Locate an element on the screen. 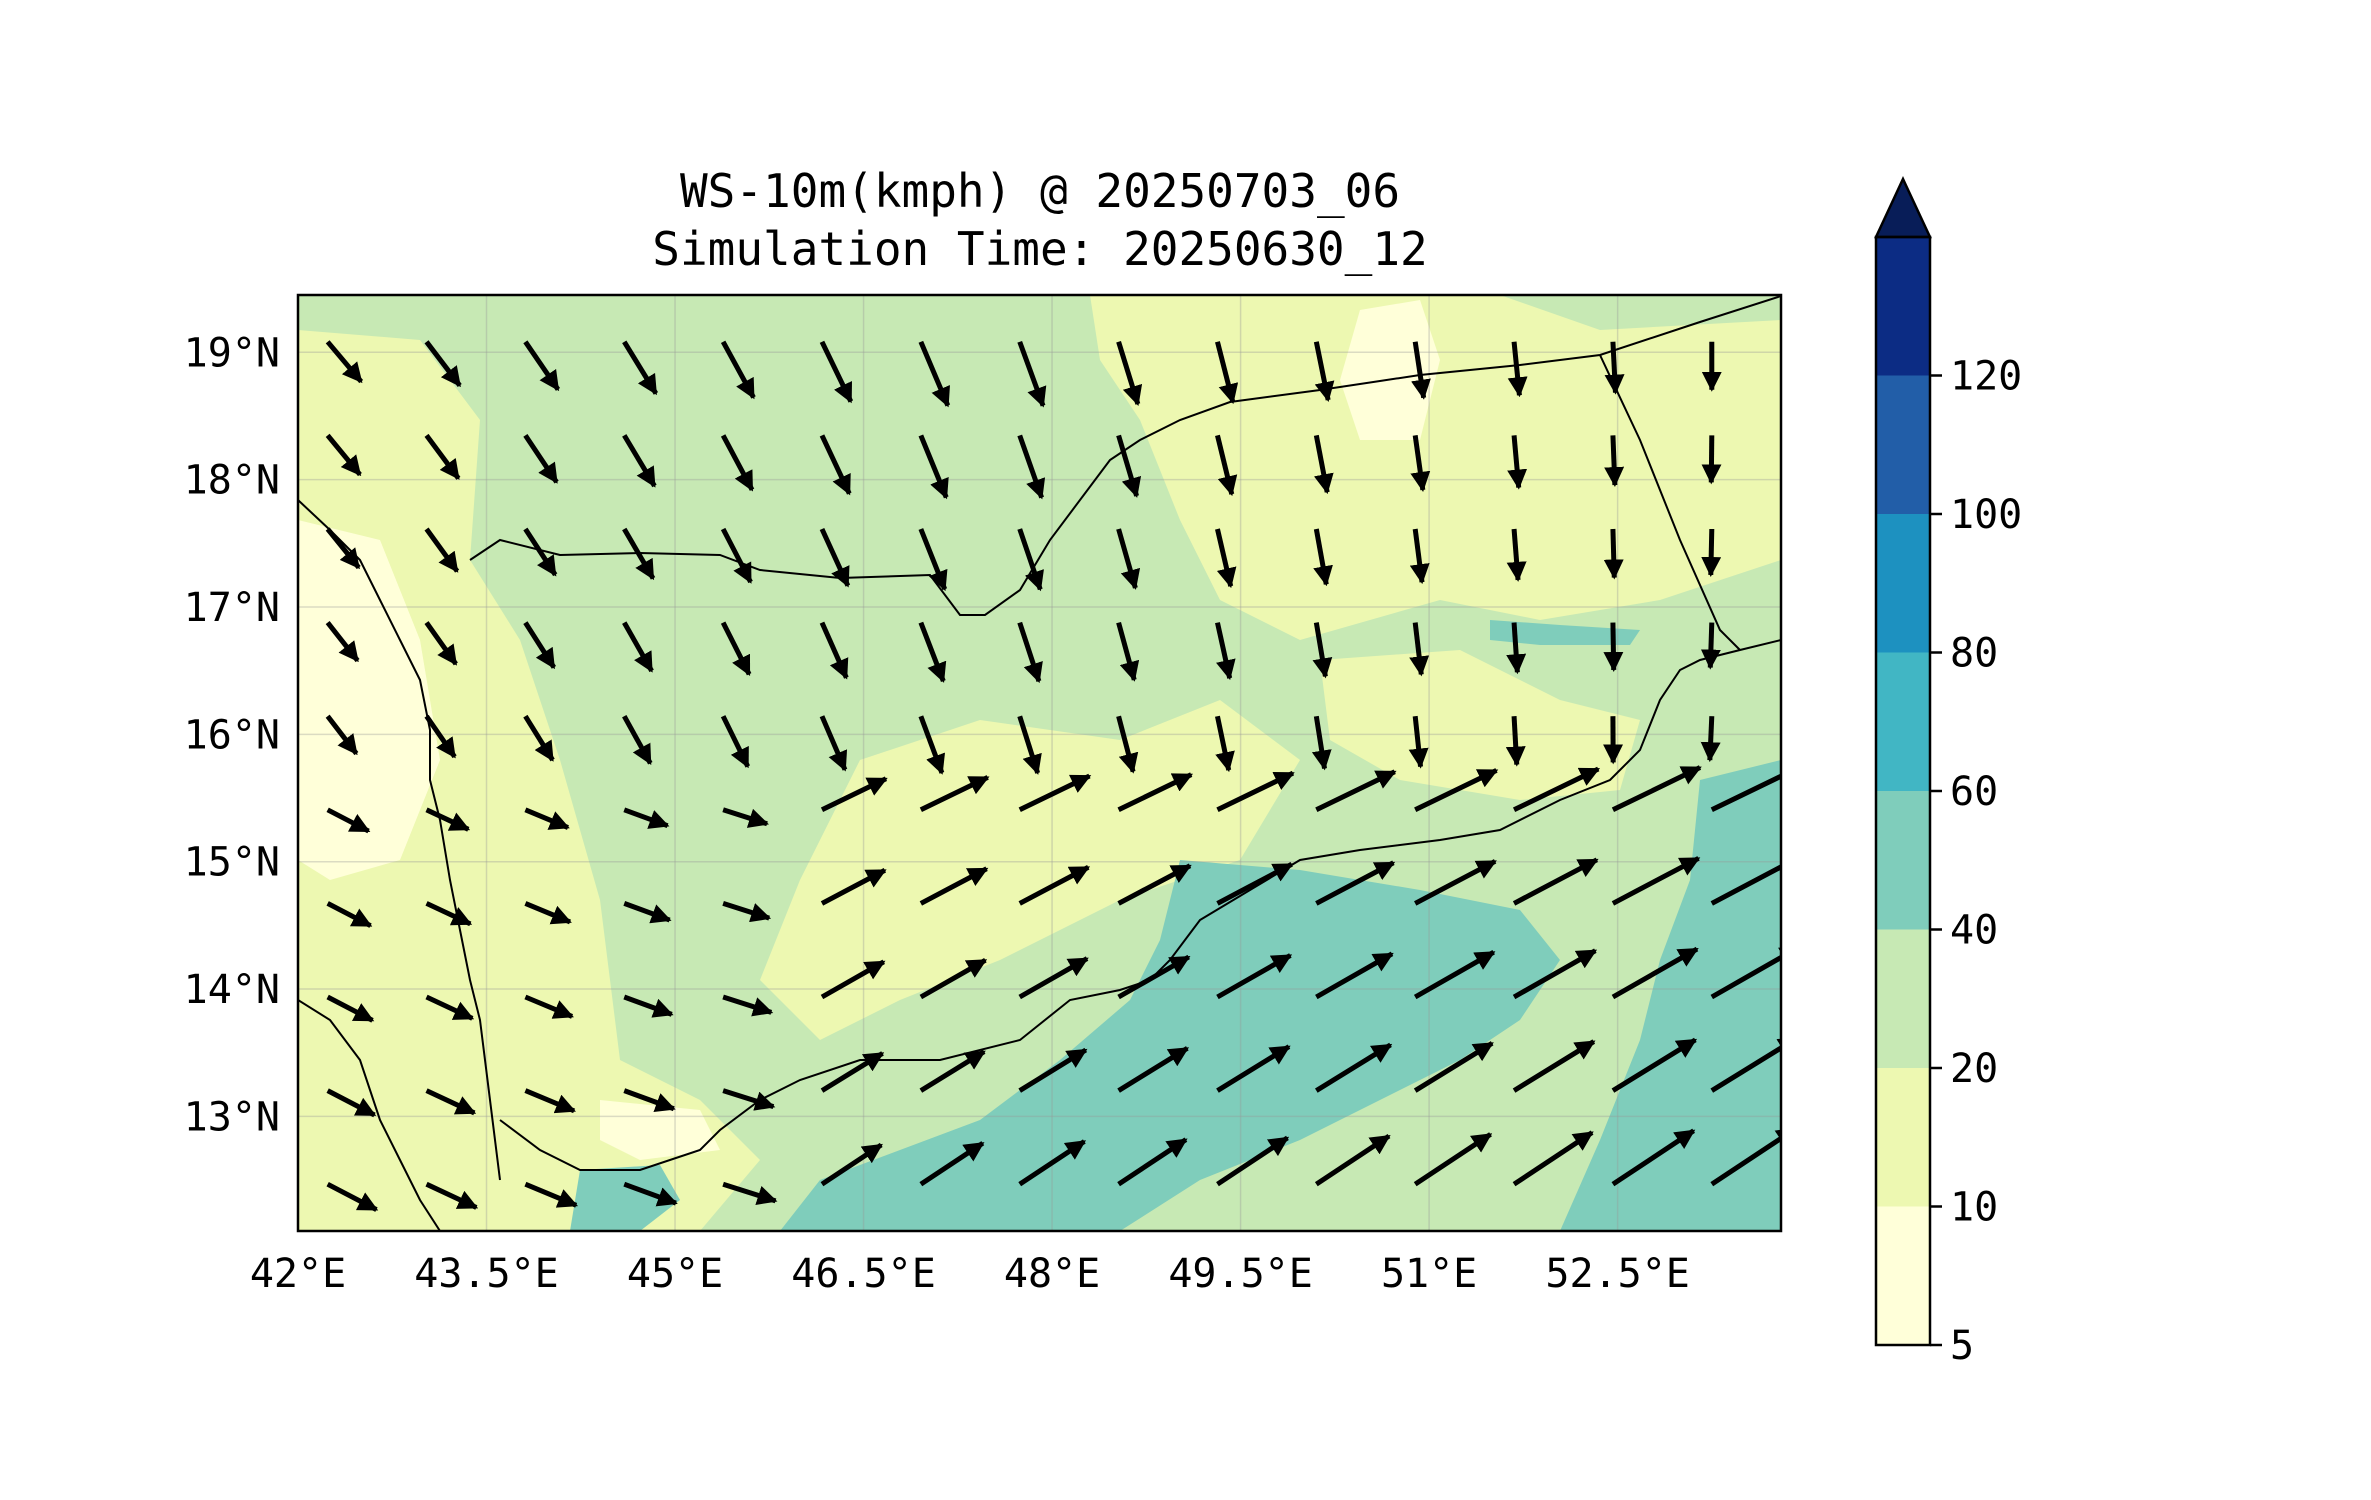 Image resolution: width=2371 pixels, height=1500 pixels. shading-region-high-sw is located at coordinates (625, 1198).